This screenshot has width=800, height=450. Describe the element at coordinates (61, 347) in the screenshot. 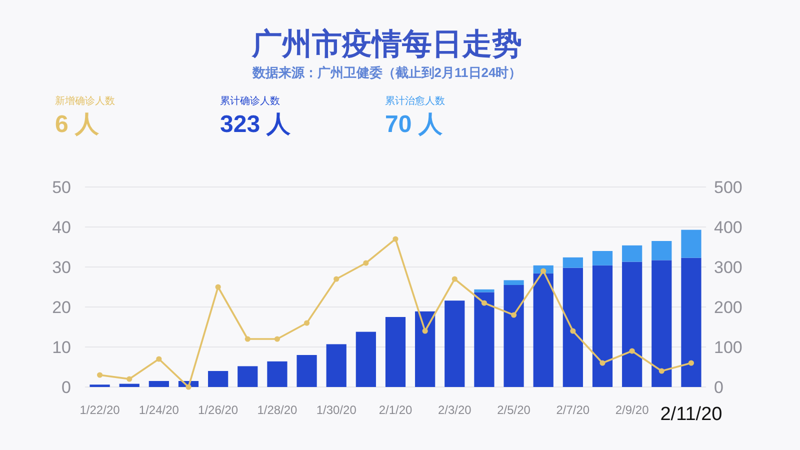

I see `y-tick-label: 10` at that location.